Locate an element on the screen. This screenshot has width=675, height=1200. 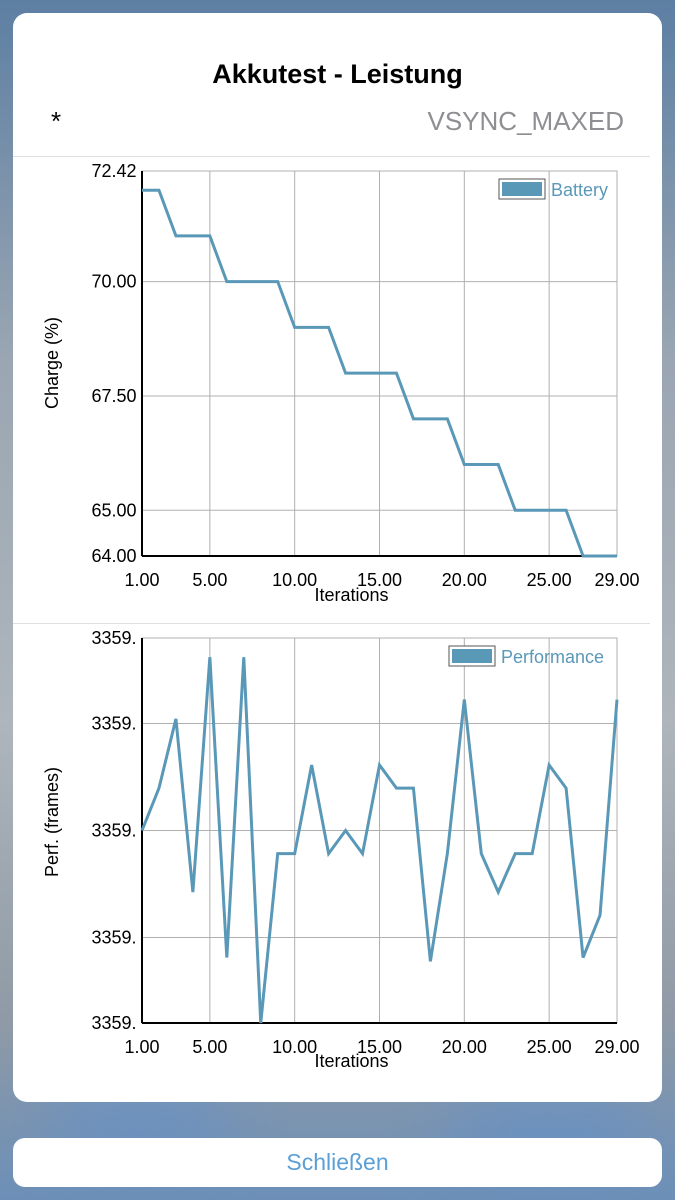
y-tick-label: 72.42 is located at coordinates (113, 171).